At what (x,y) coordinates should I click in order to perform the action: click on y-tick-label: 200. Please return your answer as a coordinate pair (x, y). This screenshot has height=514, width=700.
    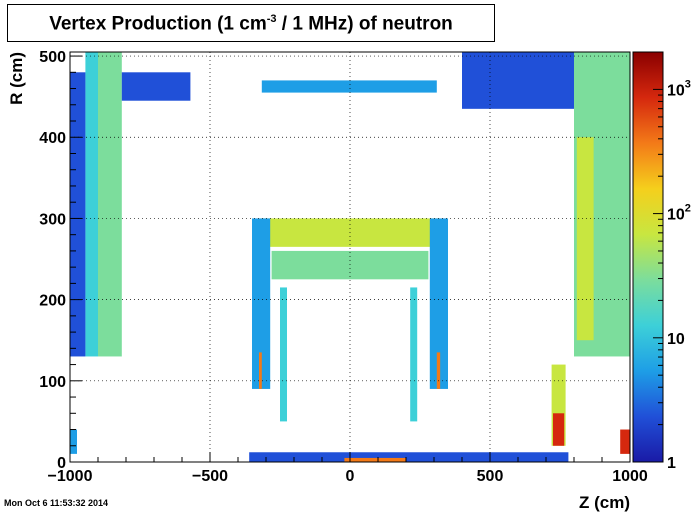
    Looking at the image, I should click on (52, 301).